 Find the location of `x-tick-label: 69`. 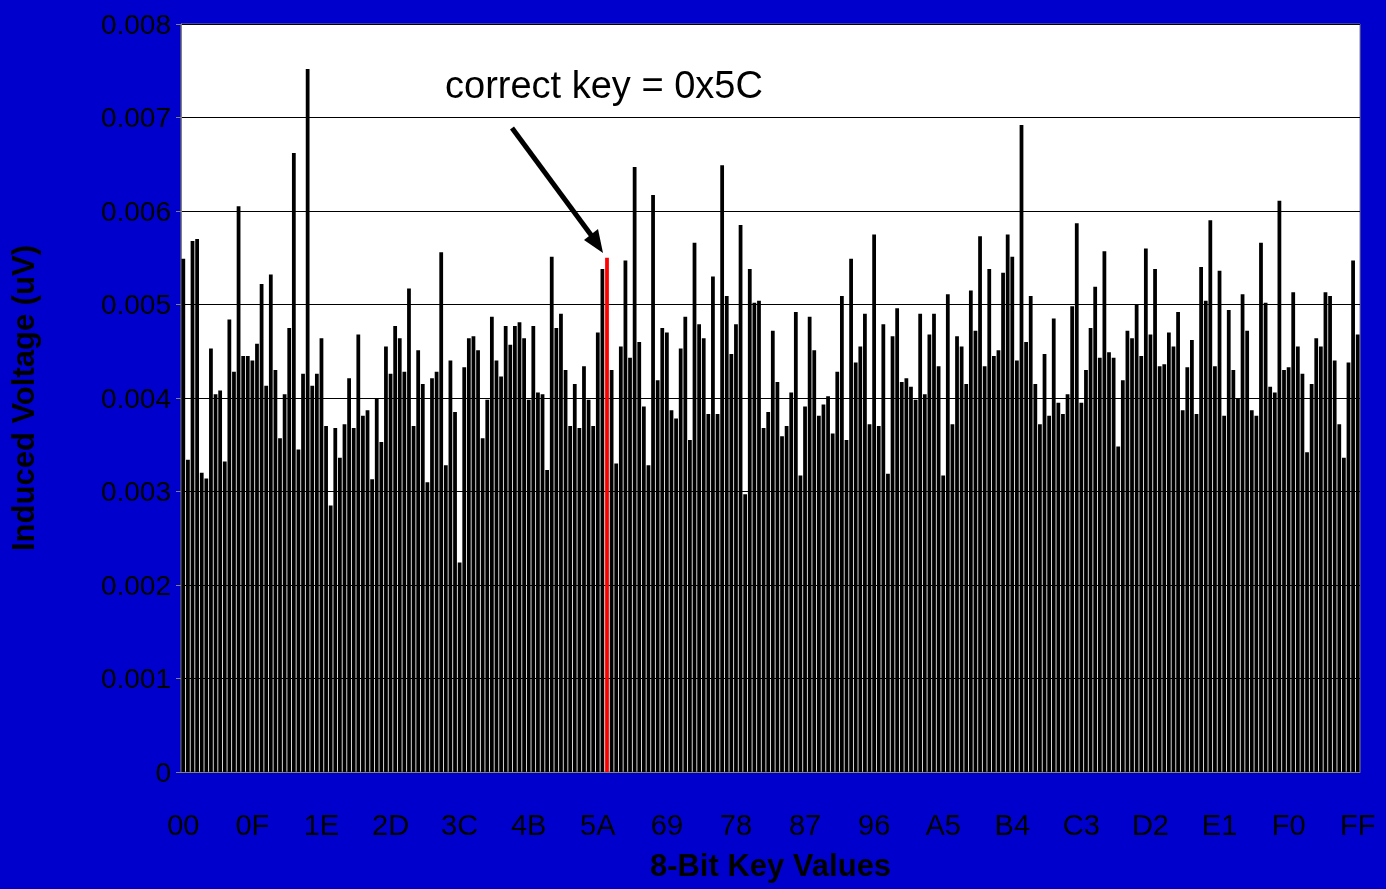

x-tick-label: 69 is located at coordinates (667, 824).